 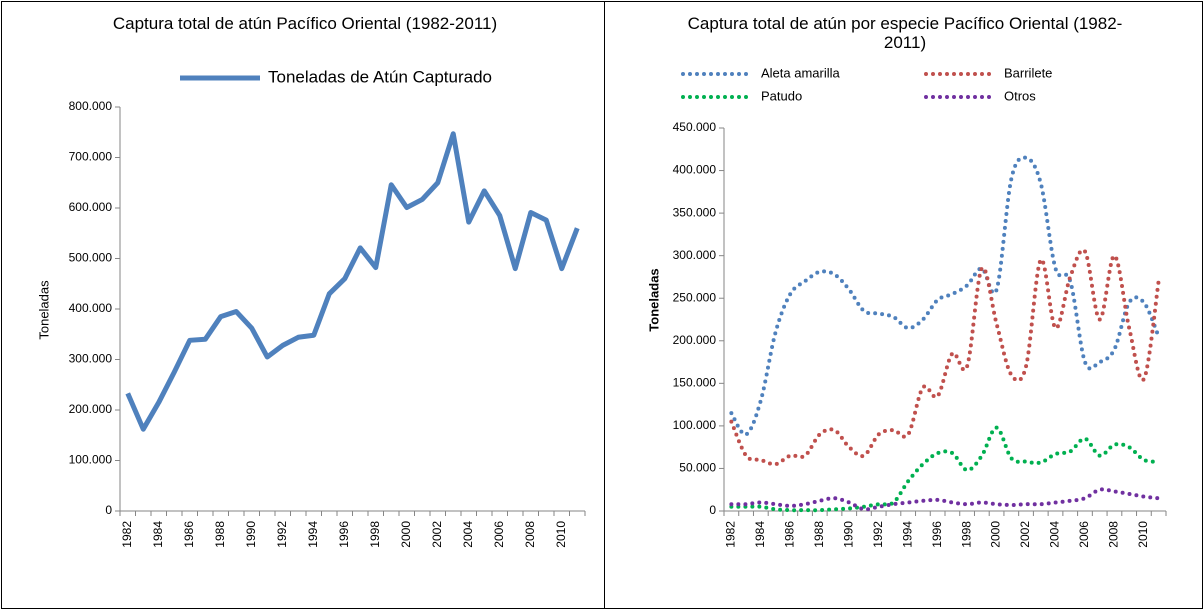 What do you see at coordinates (91, 106) in the screenshot?
I see `y-tick-label: 800.000` at bounding box center [91, 106].